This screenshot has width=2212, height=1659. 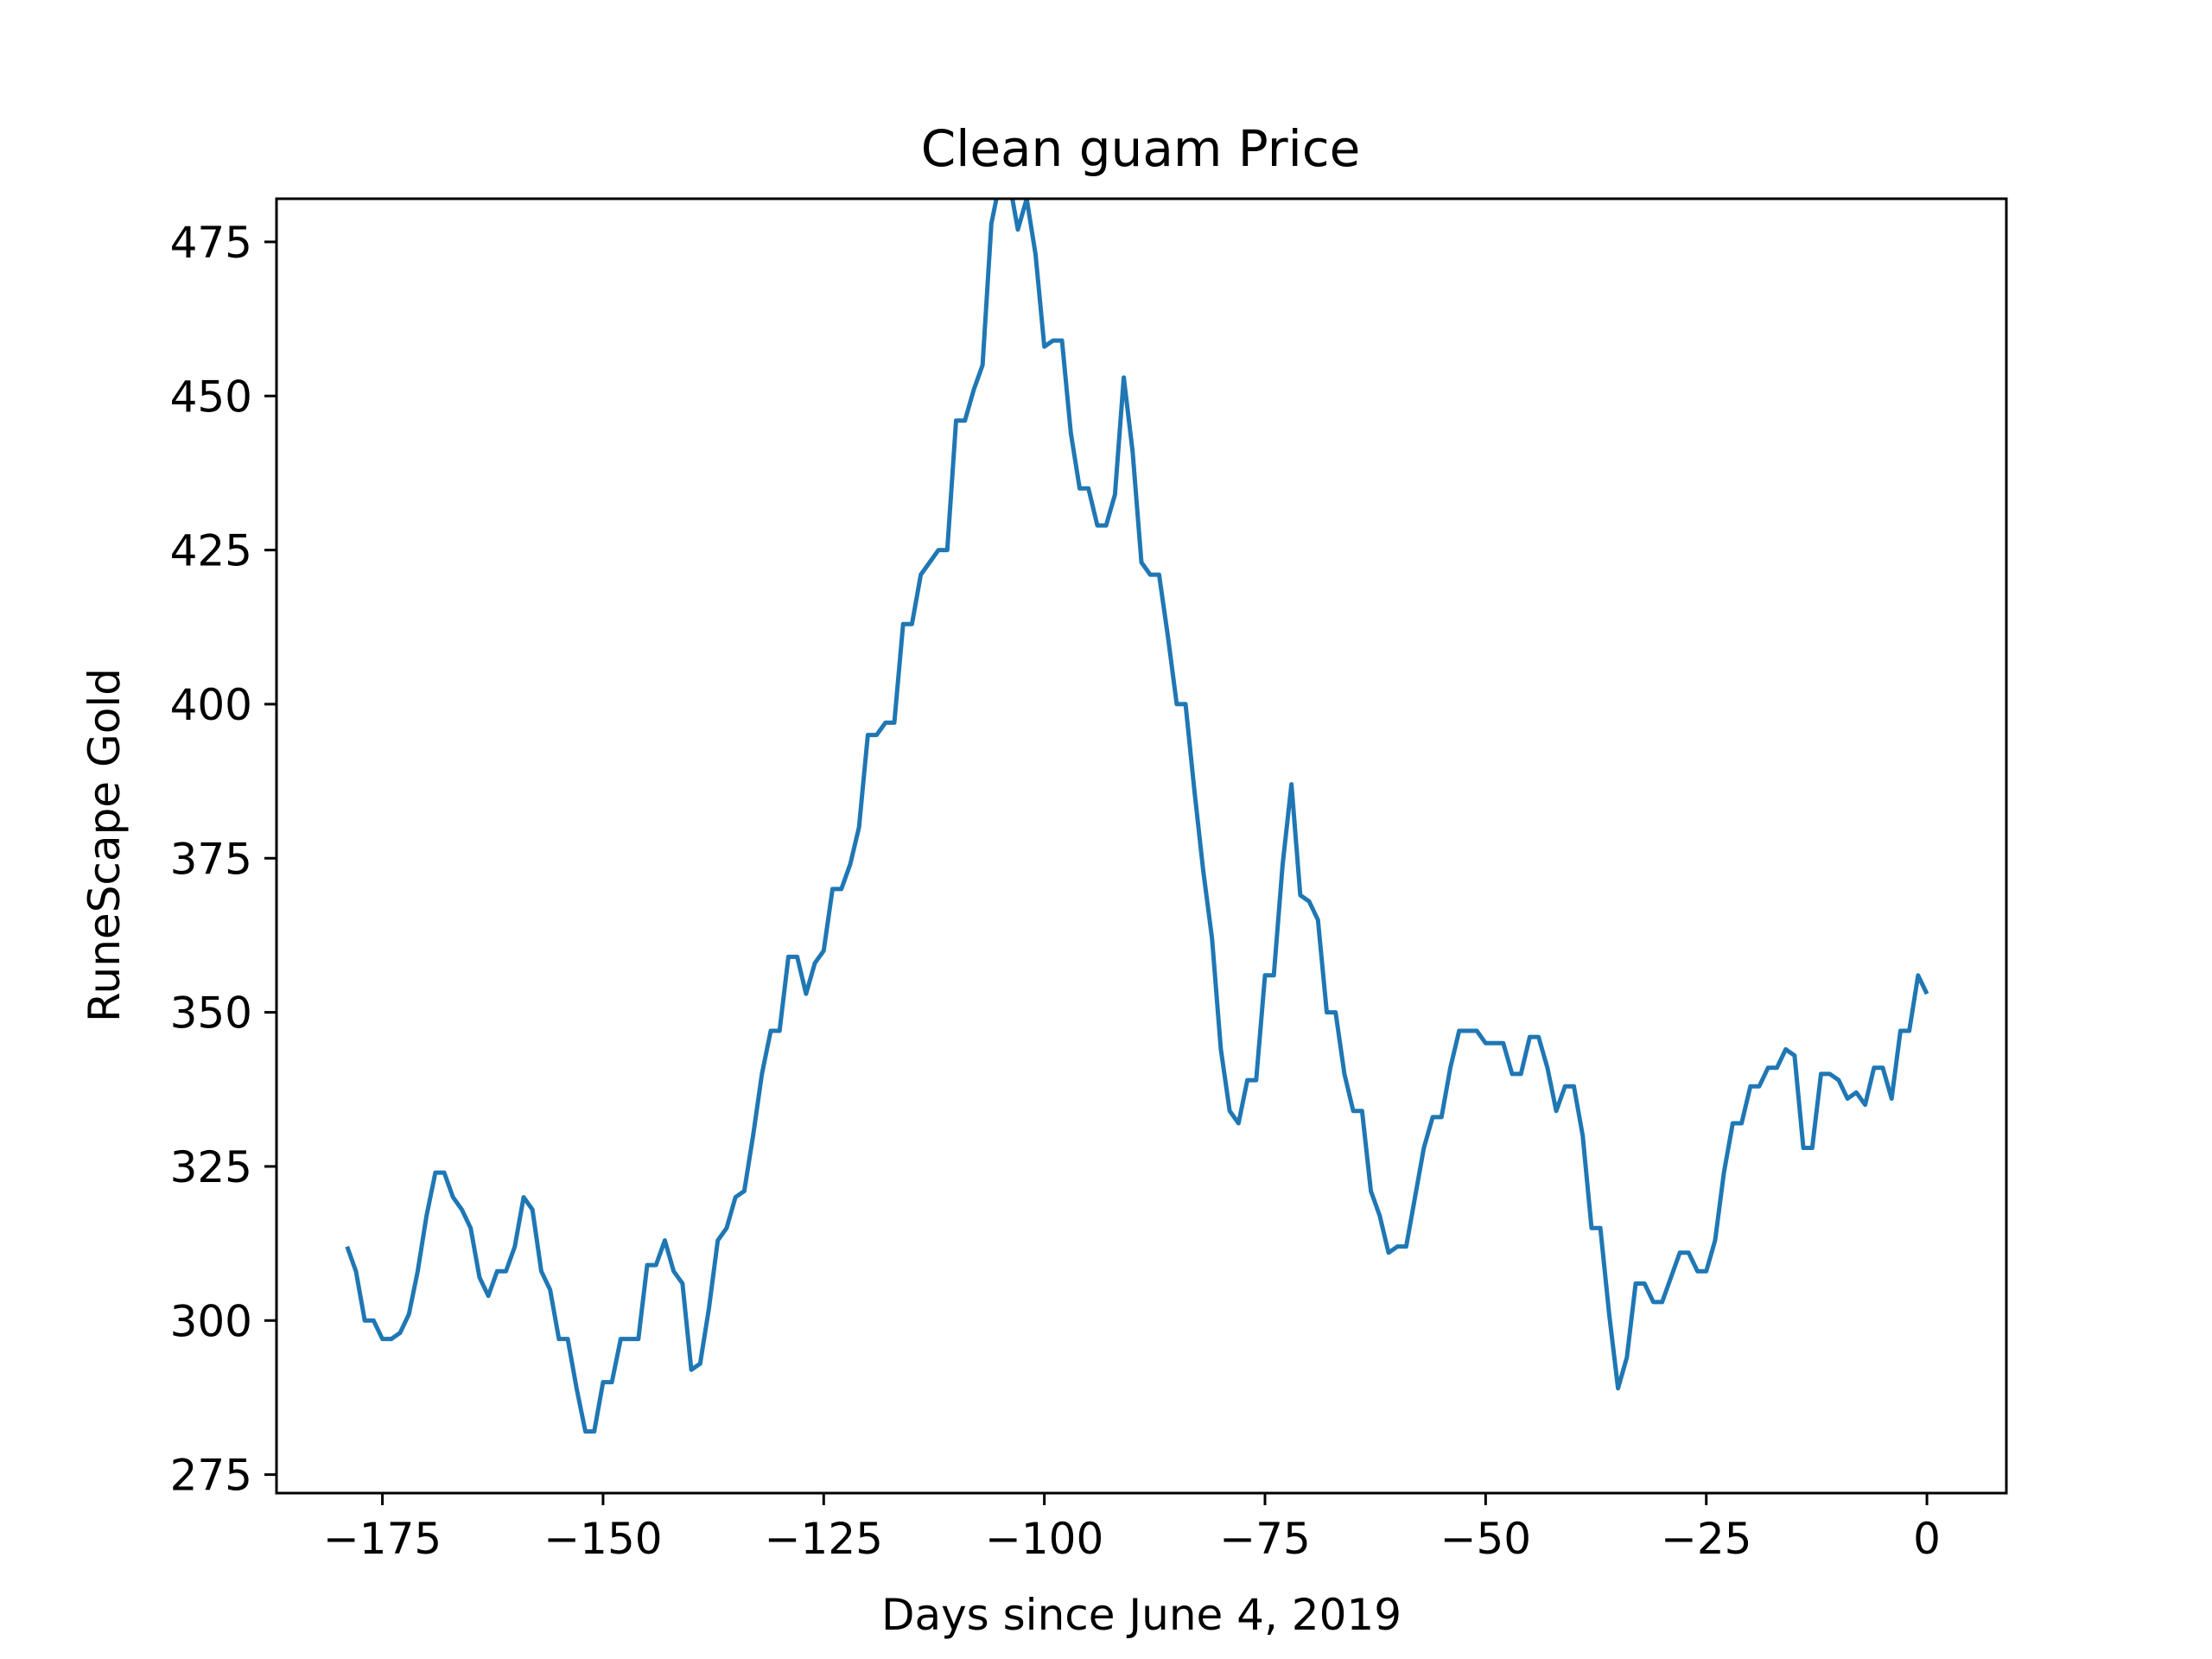 I want to click on y-axis: 275 300 325 350 375 400 425 450 475, so click(x=223, y=859).